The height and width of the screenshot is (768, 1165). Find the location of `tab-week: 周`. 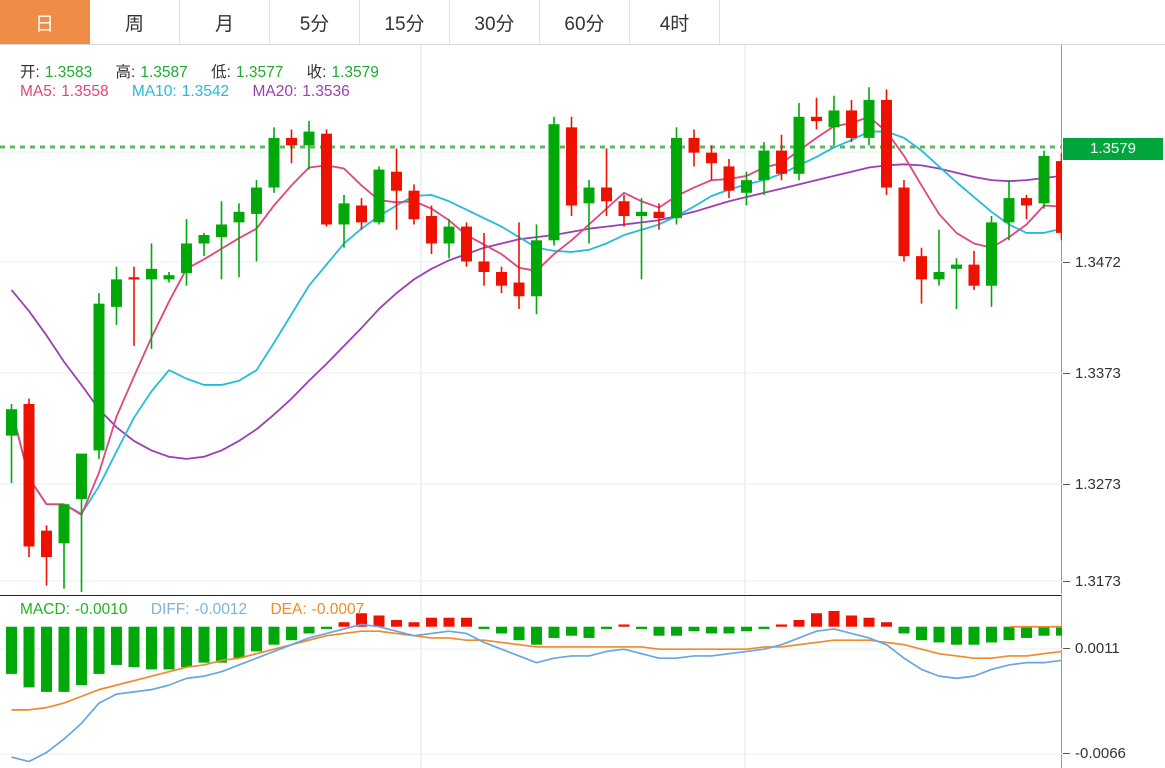

tab-week: 周 is located at coordinates (135, 22).